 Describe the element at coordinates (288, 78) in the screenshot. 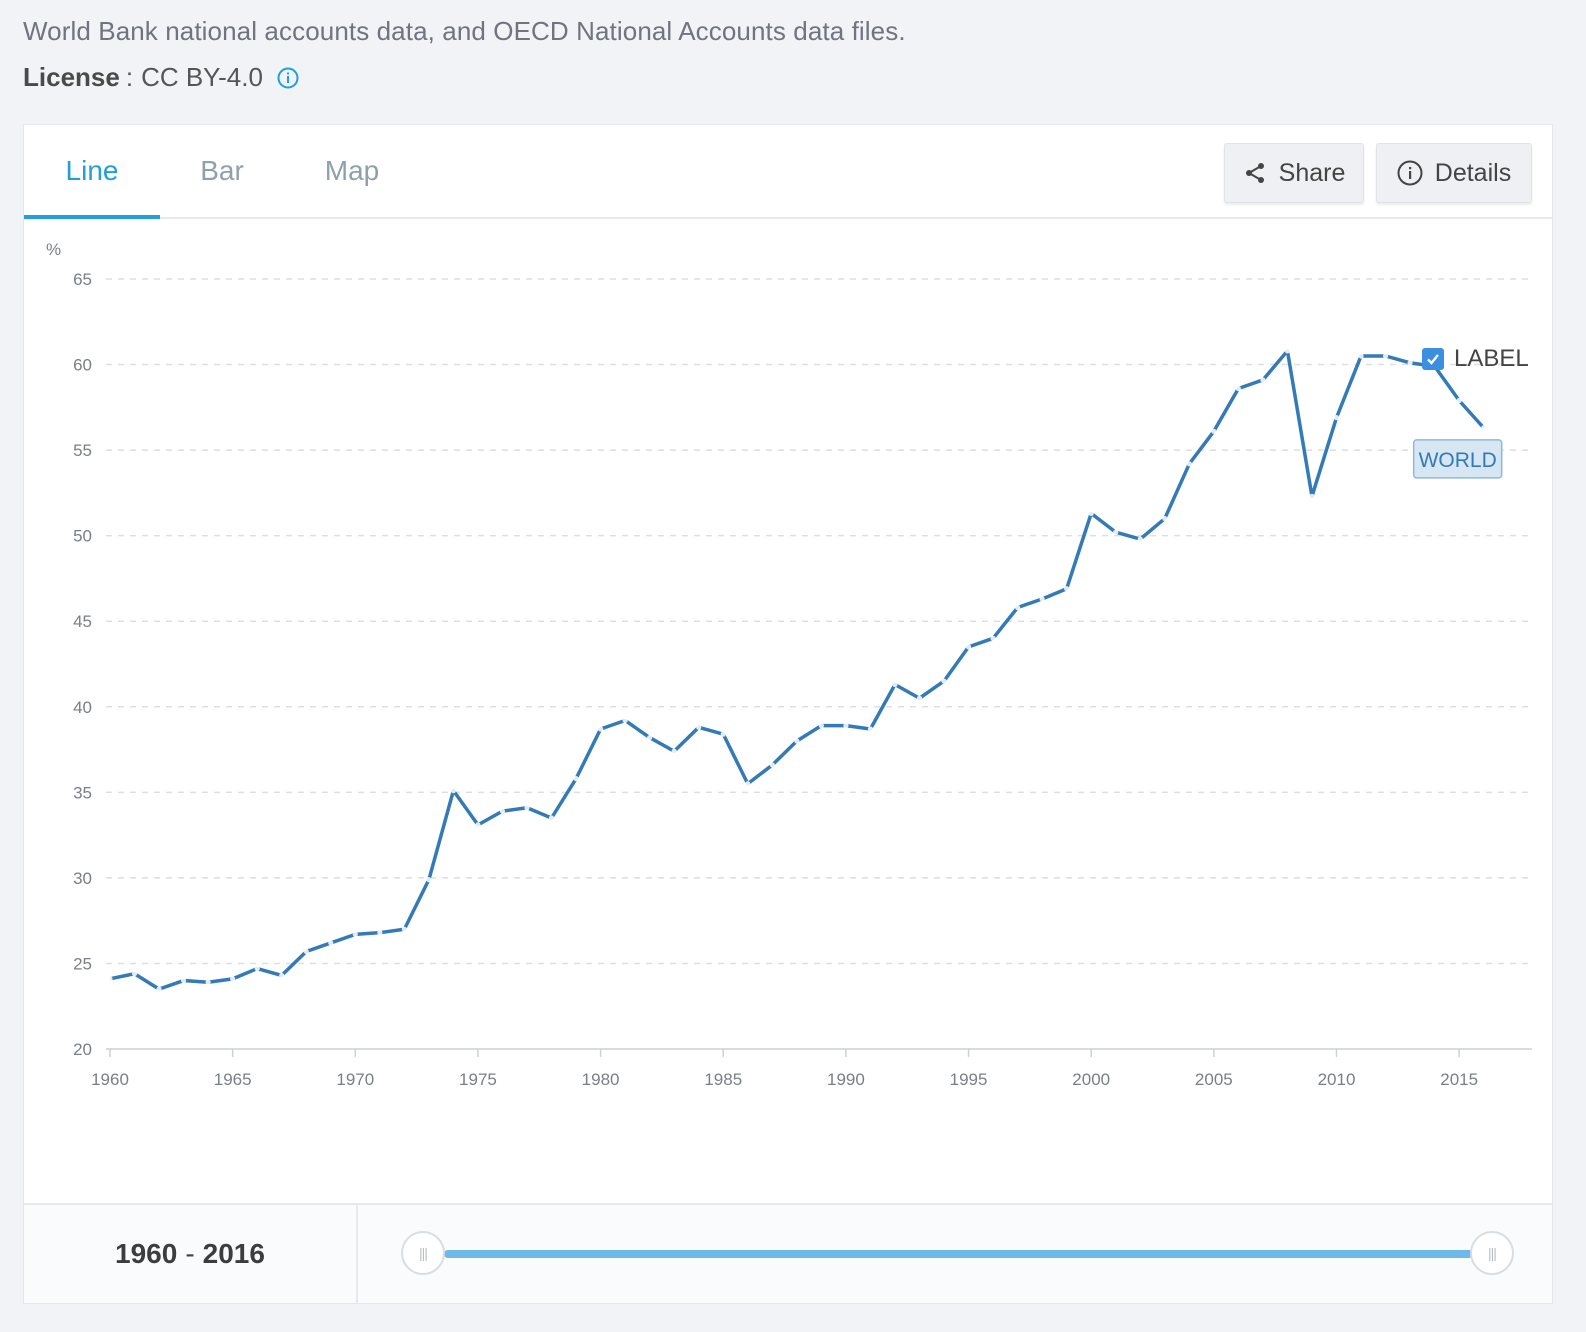

I see `info-icon` at that location.